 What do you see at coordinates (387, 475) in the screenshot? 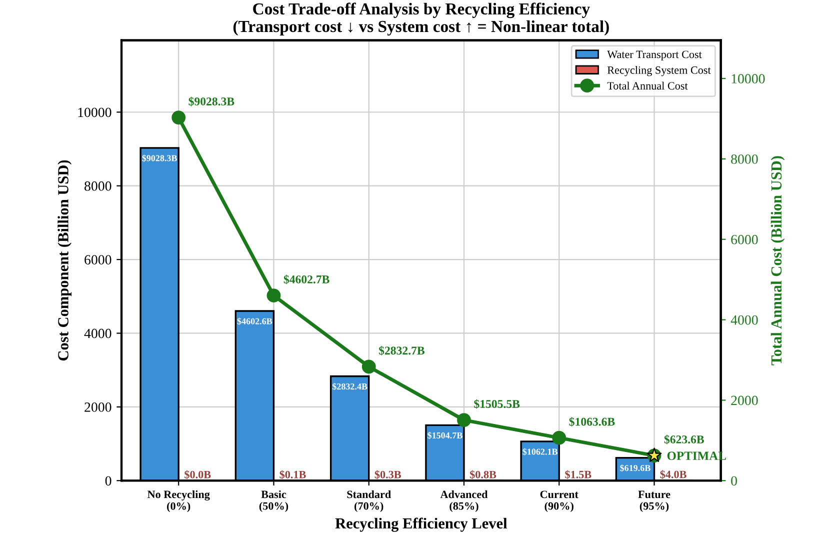
I see `data-label: $0.3B` at bounding box center [387, 475].